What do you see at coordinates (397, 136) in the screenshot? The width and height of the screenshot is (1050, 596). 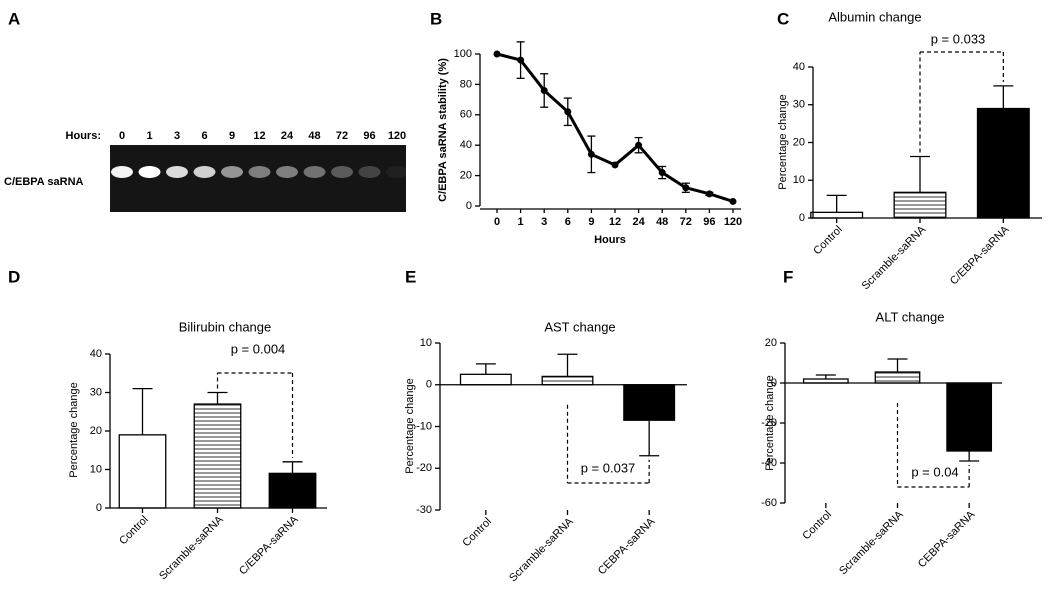 I see `lane-label: 120` at bounding box center [397, 136].